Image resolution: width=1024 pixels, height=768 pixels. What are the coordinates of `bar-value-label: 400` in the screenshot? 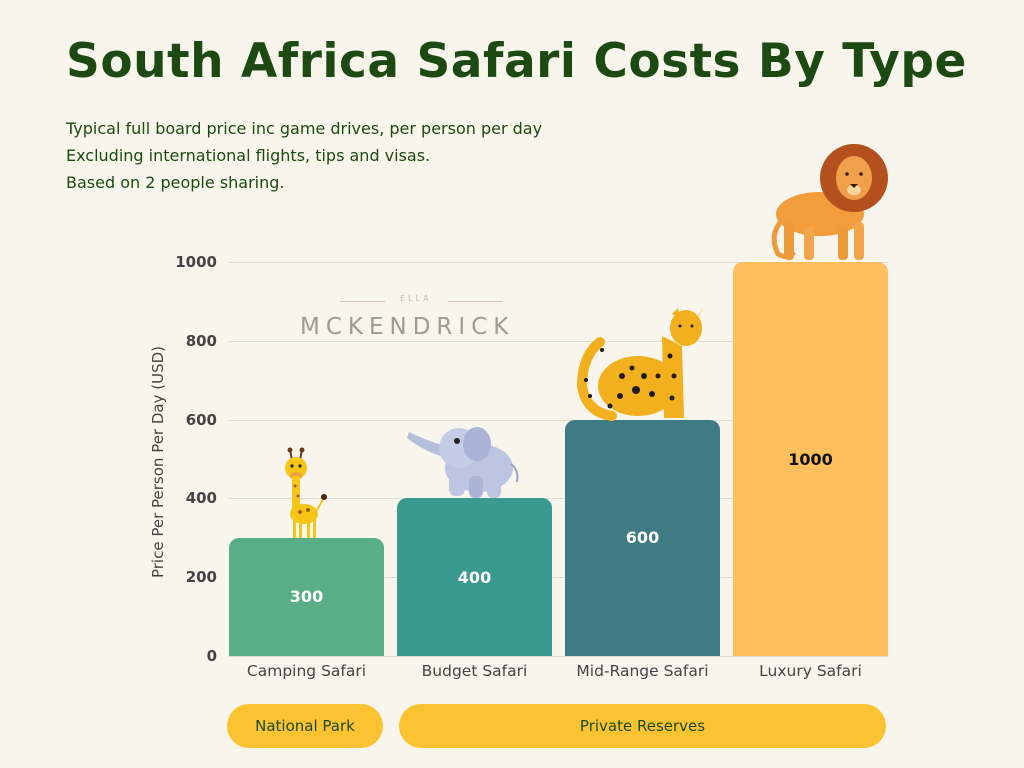 It's located at (474, 577).